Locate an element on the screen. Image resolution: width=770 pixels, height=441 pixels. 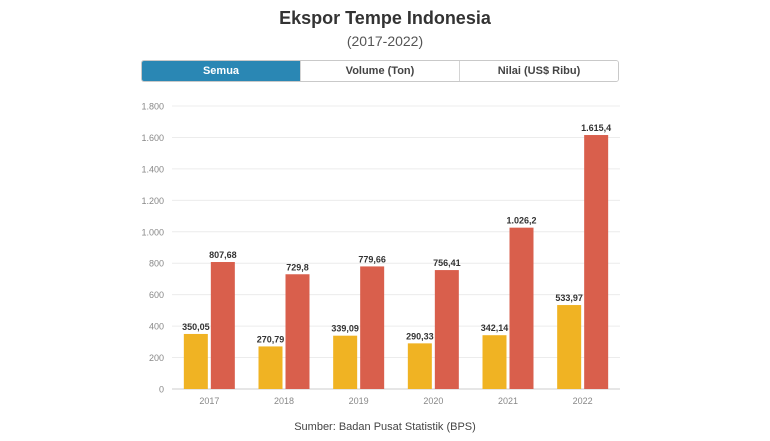
x-tick-label: 2021 is located at coordinates (508, 401).